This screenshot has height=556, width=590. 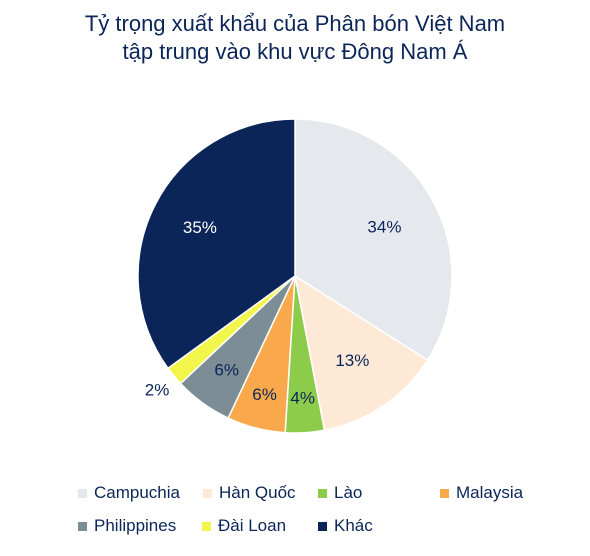 I want to click on data-label-khac: 35%, so click(x=200, y=227).